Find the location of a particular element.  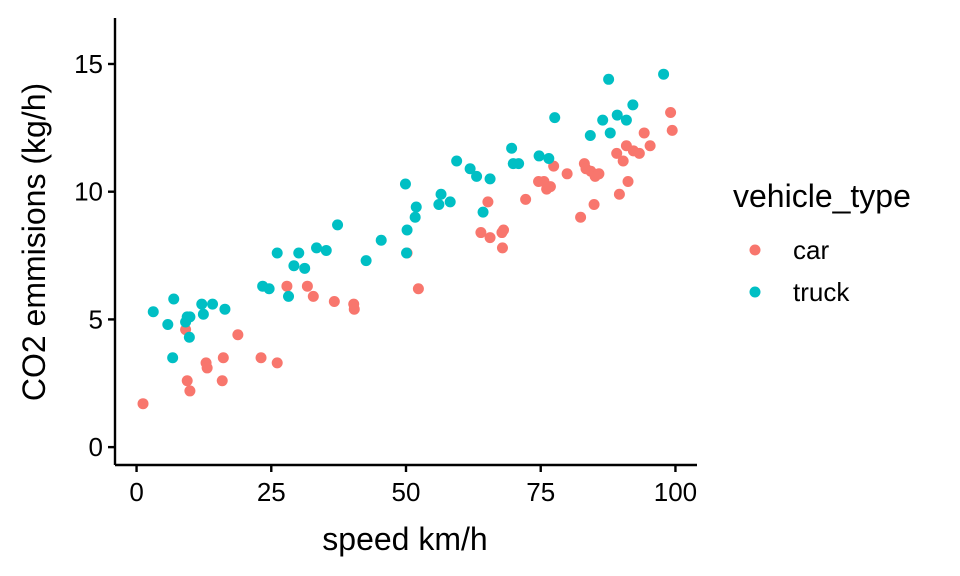

x-tick-label: 100 is located at coordinates (675, 492).